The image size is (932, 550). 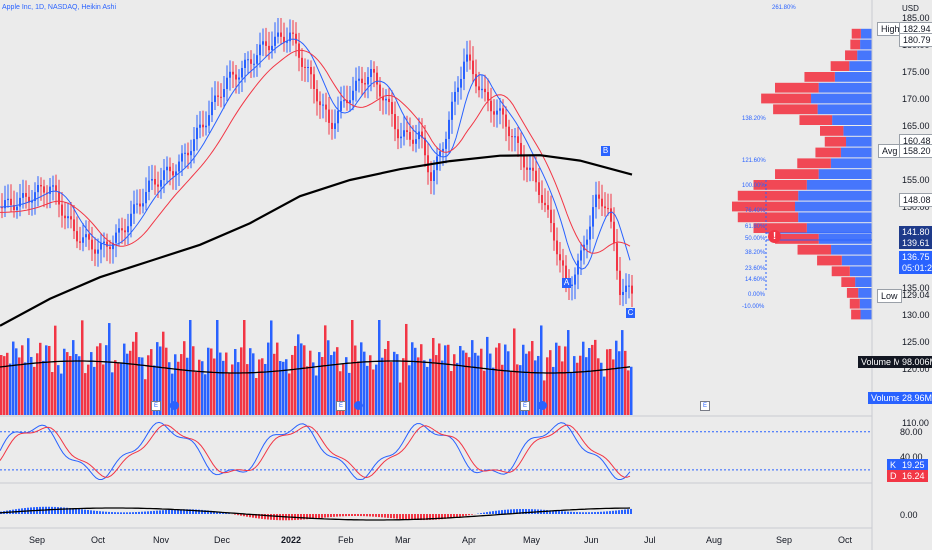 What do you see at coordinates (916, 295) in the screenshot?
I see `low-value: 129.04` at bounding box center [916, 295].